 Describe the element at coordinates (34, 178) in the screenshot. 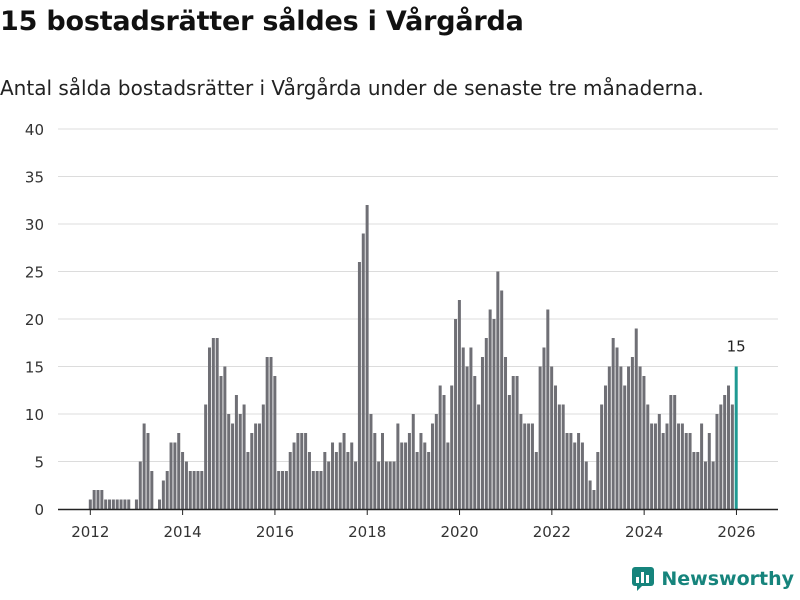

I see `y-tick-label: 35` at that location.